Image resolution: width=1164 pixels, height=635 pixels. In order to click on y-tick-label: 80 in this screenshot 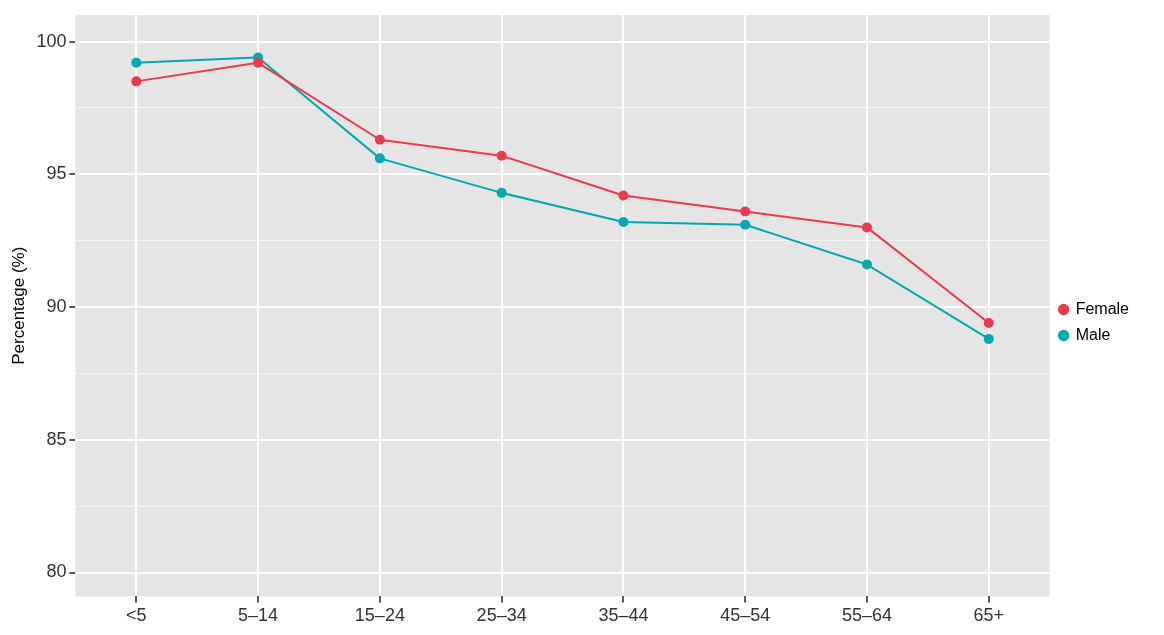, I will do `click(56, 571)`.